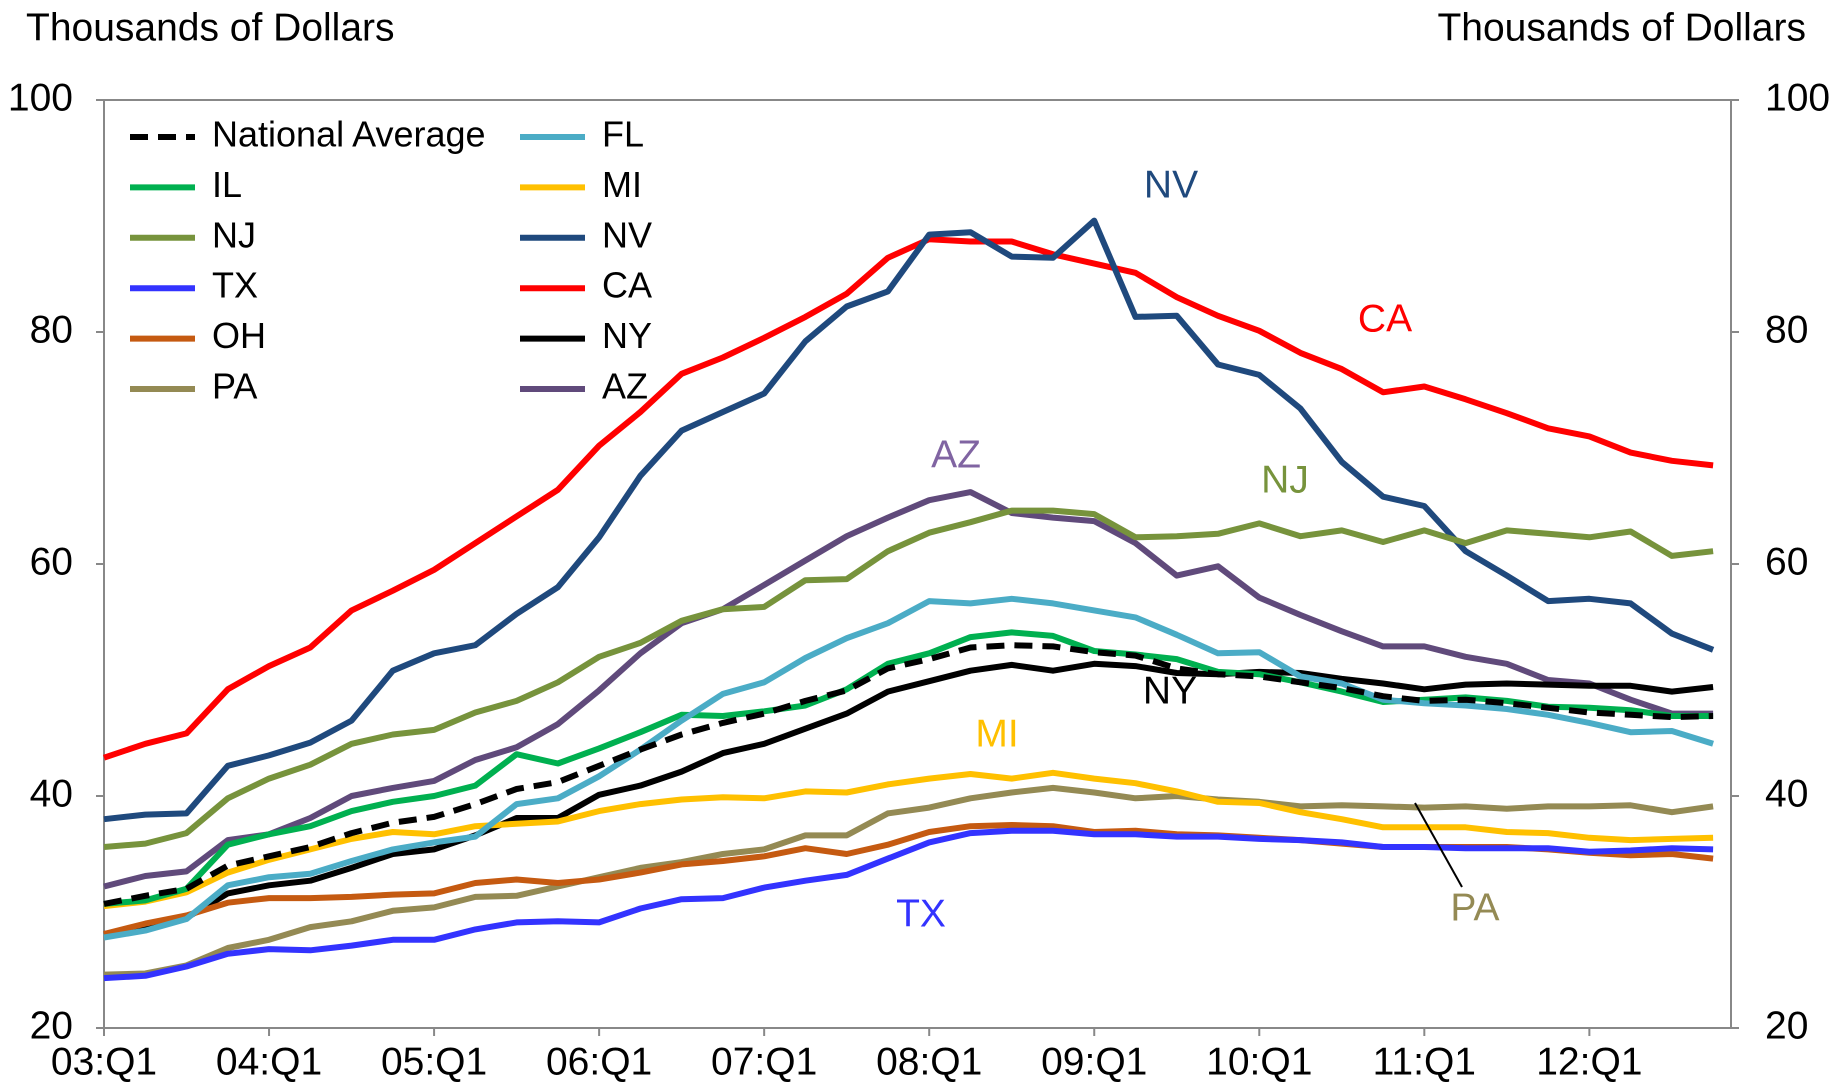  What do you see at coordinates (625, 386) in the screenshot?
I see `legend-label: AZ` at bounding box center [625, 386].